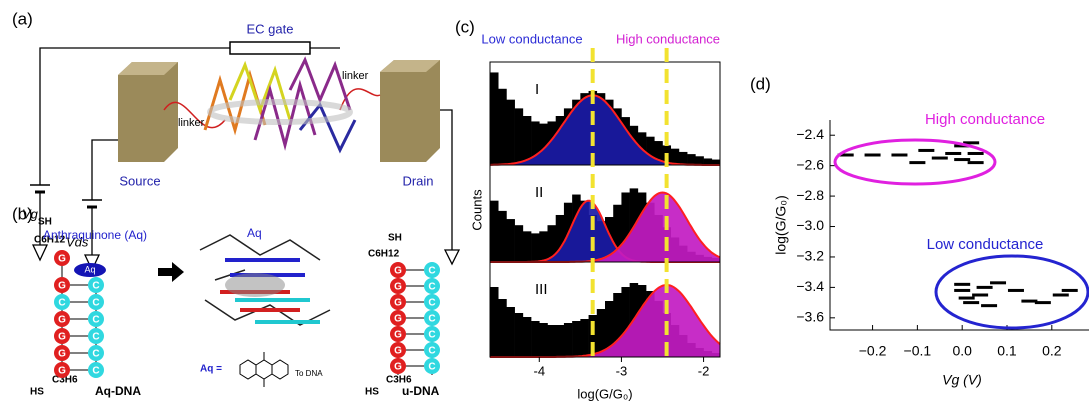 The width and height of the screenshot is (1089, 405). I want to click on panel-label: (a), so click(22, 18).